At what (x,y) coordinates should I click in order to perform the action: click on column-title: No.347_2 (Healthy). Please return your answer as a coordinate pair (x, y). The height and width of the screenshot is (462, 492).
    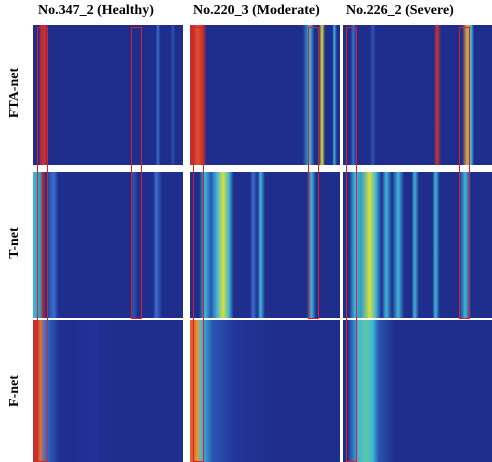
    Looking at the image, I should click on (96, 10).